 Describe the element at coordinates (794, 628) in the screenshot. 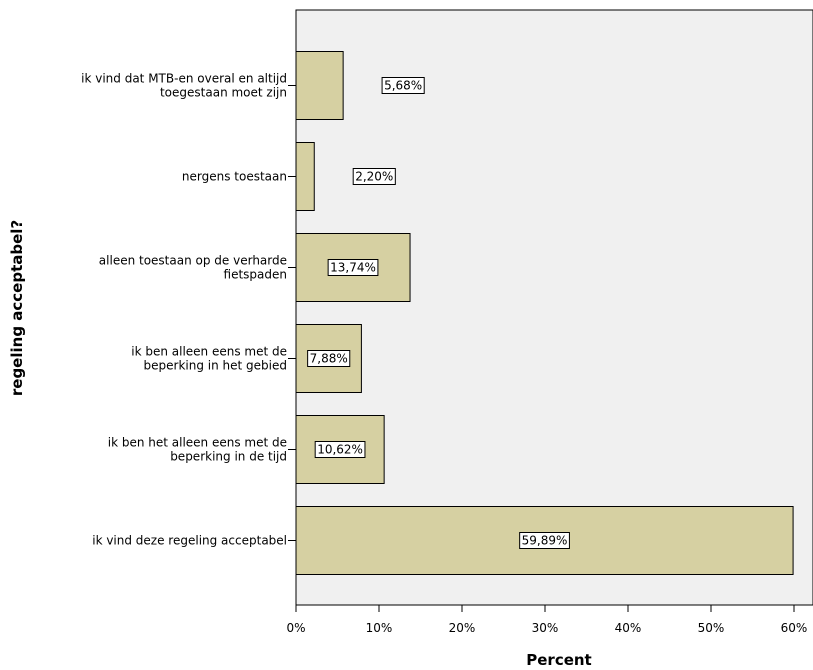

I see `x-tick-label: 60%` at that location.